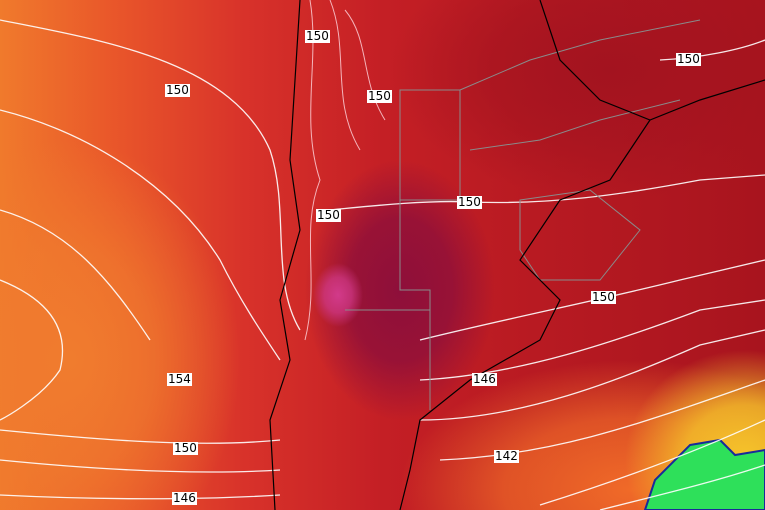  What do you see at coordinates (179, 379) in the screenshot?
I see `contour-label: 154` at bounding box center [179, 379].